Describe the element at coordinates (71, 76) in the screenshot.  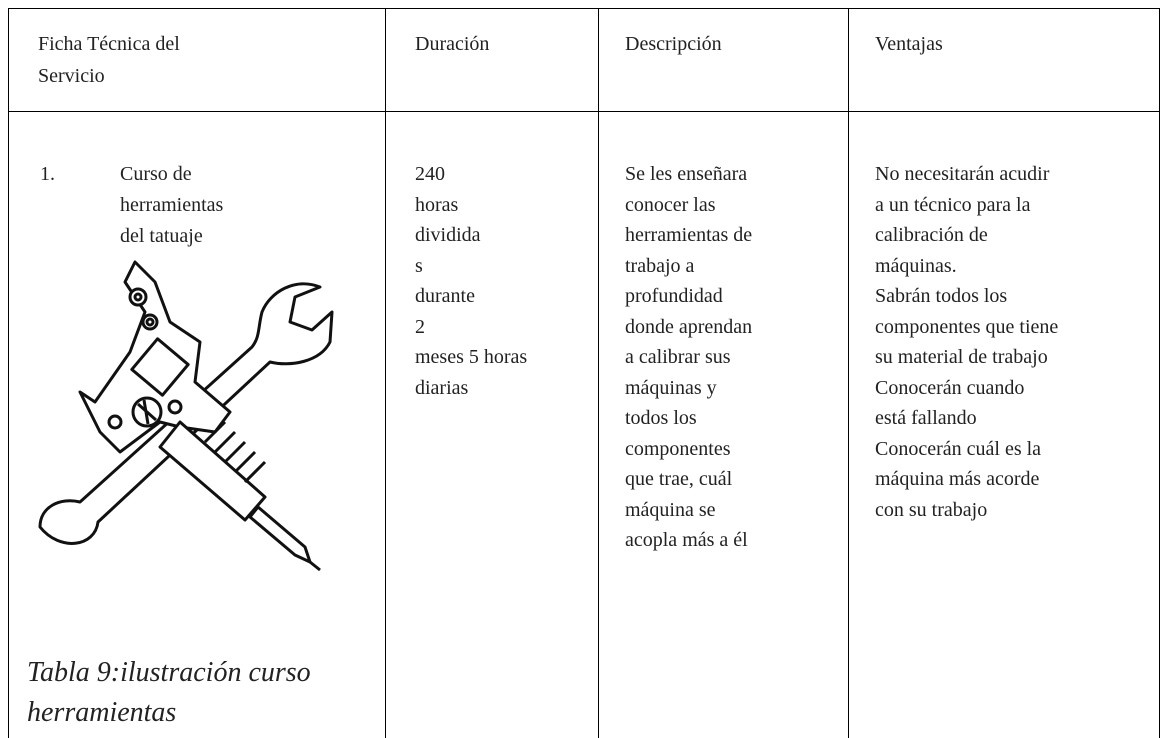
I see `header-cell: Servicio` at that location.